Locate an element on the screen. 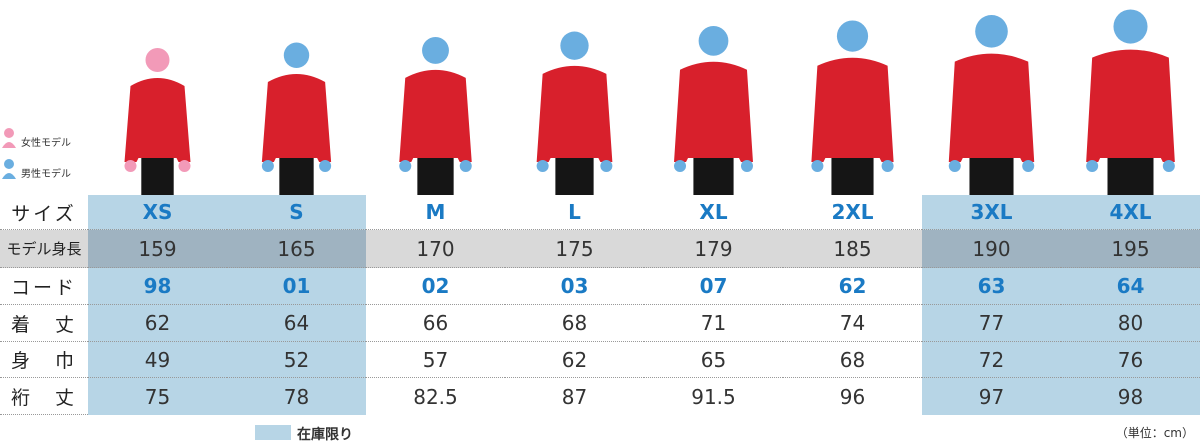 The image size is (1200, 442). table-cell: 01 is located at coordinates (296, 286).